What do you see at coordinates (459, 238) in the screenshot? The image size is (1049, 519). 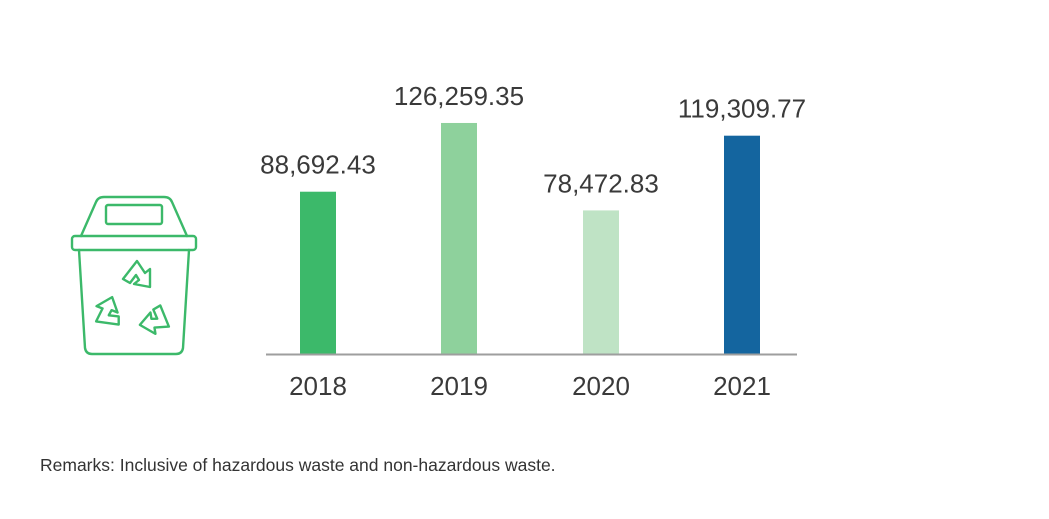 I see `bar-2019` at bounding box center [459, 238].